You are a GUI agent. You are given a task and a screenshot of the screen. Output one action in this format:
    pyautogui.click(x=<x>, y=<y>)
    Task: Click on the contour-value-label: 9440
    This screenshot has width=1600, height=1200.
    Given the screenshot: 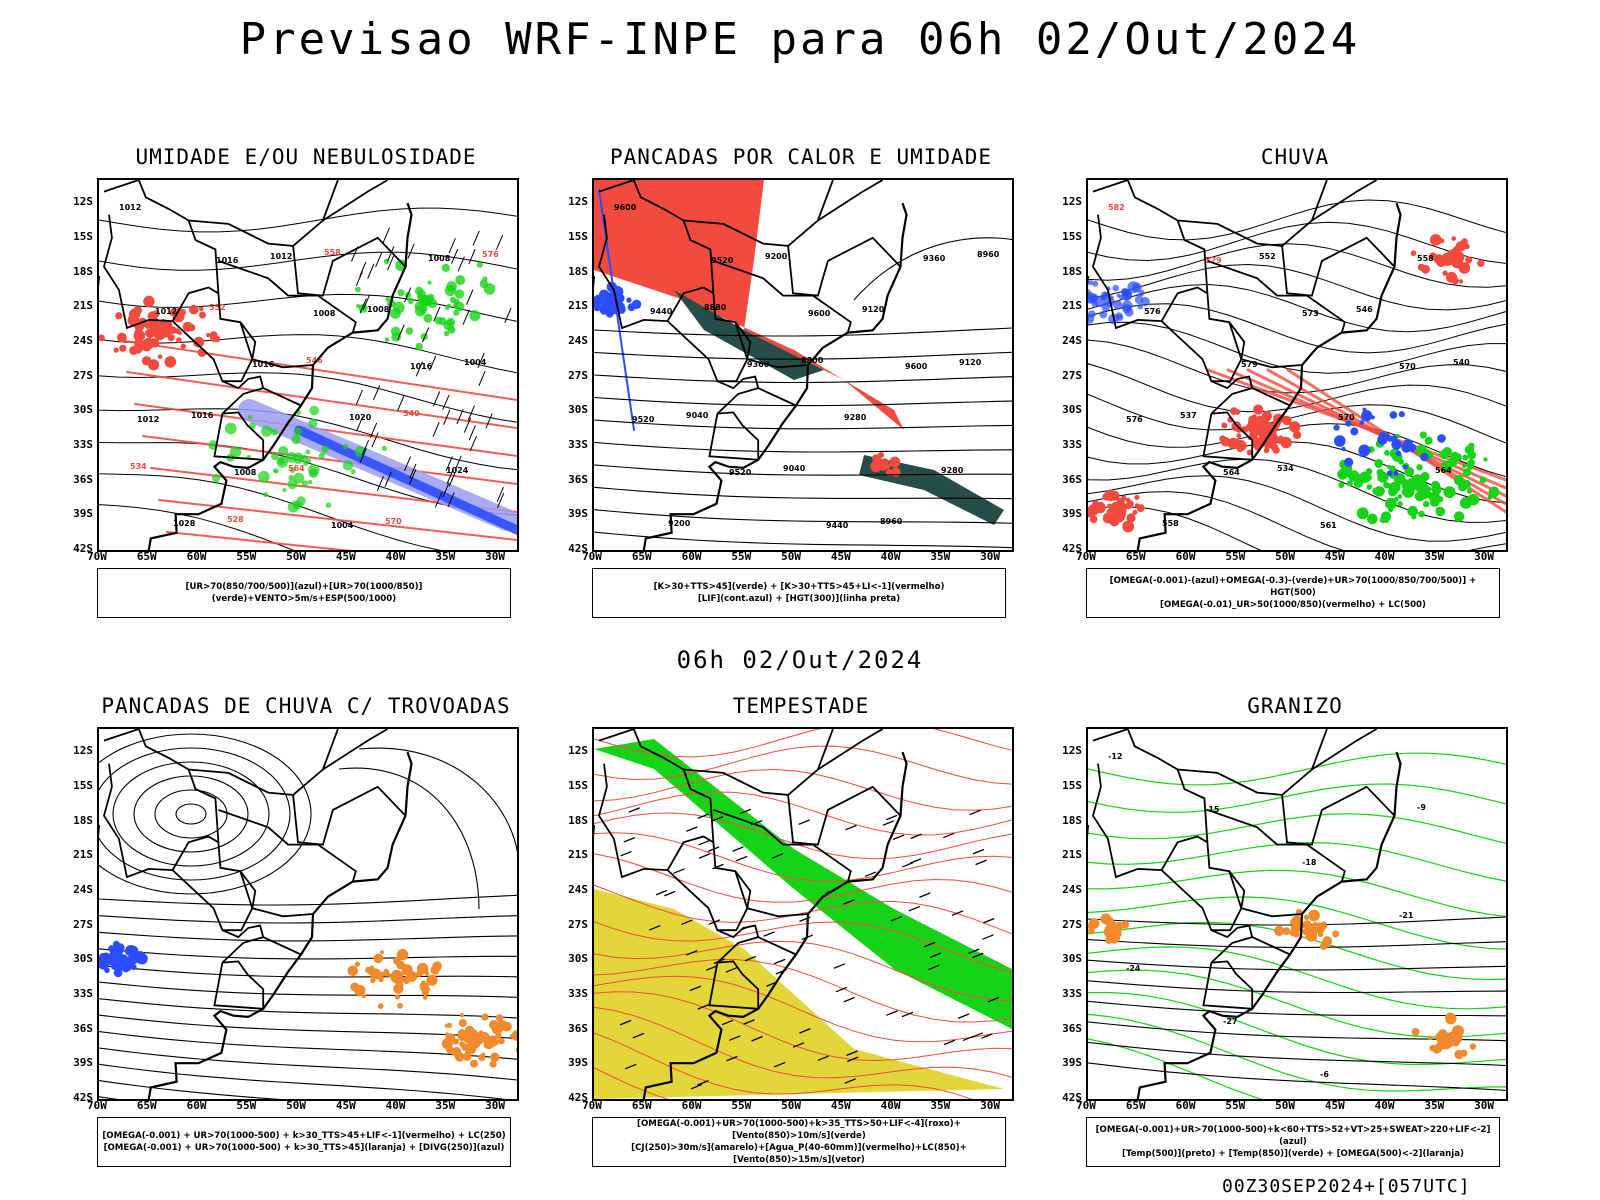 What is the action you would take?
    pyautogui.click(x=837, y=525)
    